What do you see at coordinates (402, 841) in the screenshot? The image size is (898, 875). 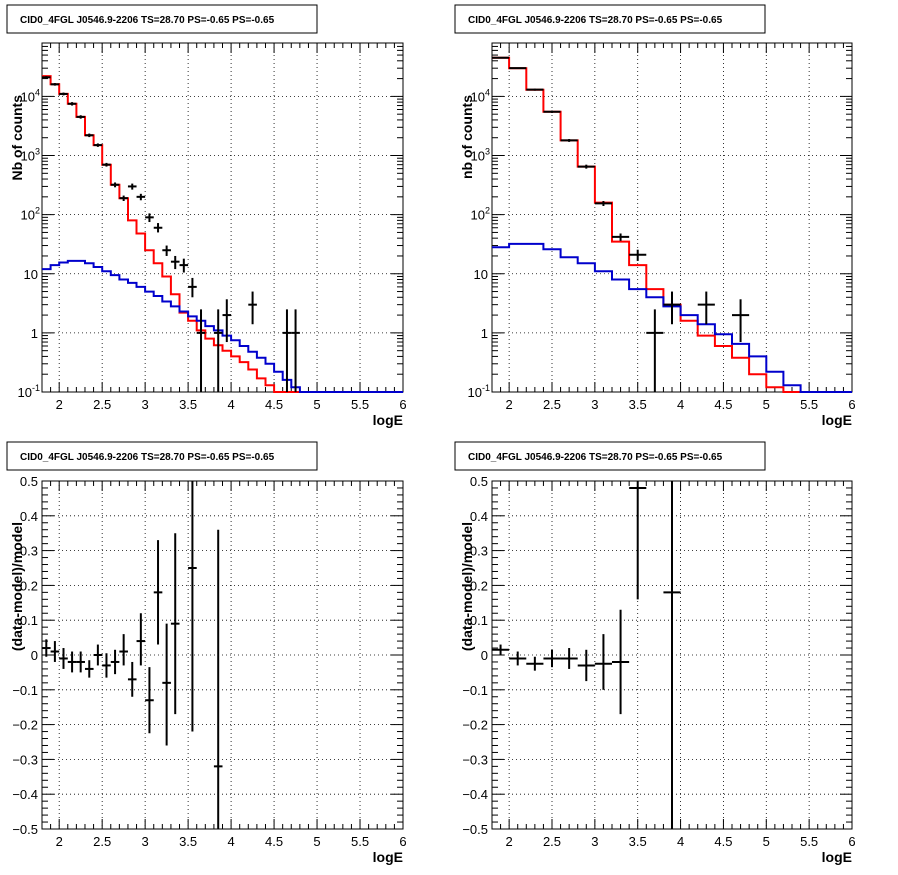 I see `x-tick-label: 6` at bounding box center [402, 841].